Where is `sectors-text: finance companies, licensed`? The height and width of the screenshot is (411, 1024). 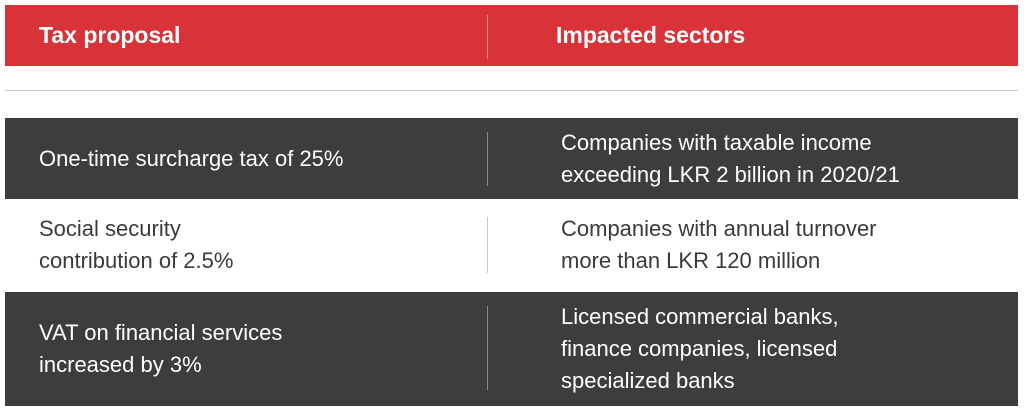 sectors-text: finance companies, licensed is located at coordinates (699, 348).